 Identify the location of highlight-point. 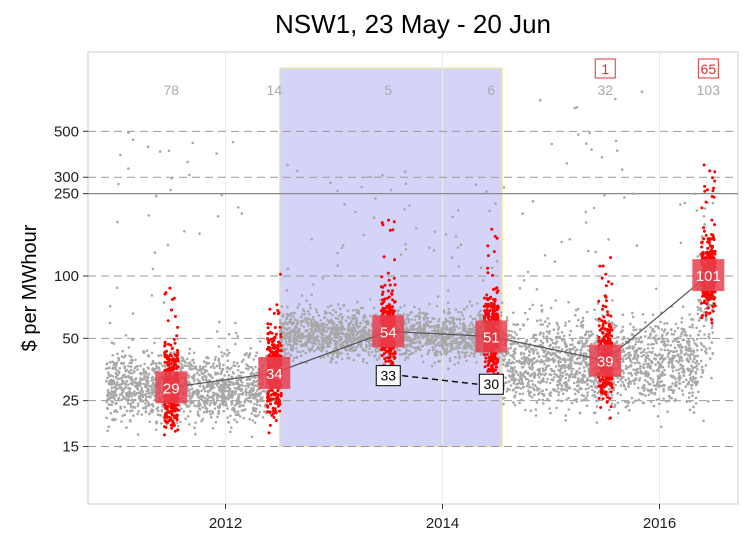
(168, 320).